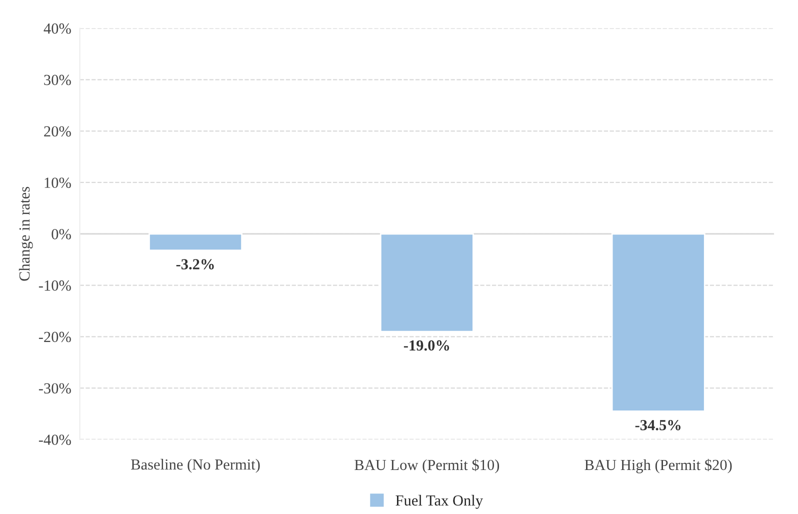 Image resolution: width=798 pixels, height=514 pixels. Describe the element at coordinates (57, 80) in the screenshot. I see `y-tick-label: 30%` at that location.